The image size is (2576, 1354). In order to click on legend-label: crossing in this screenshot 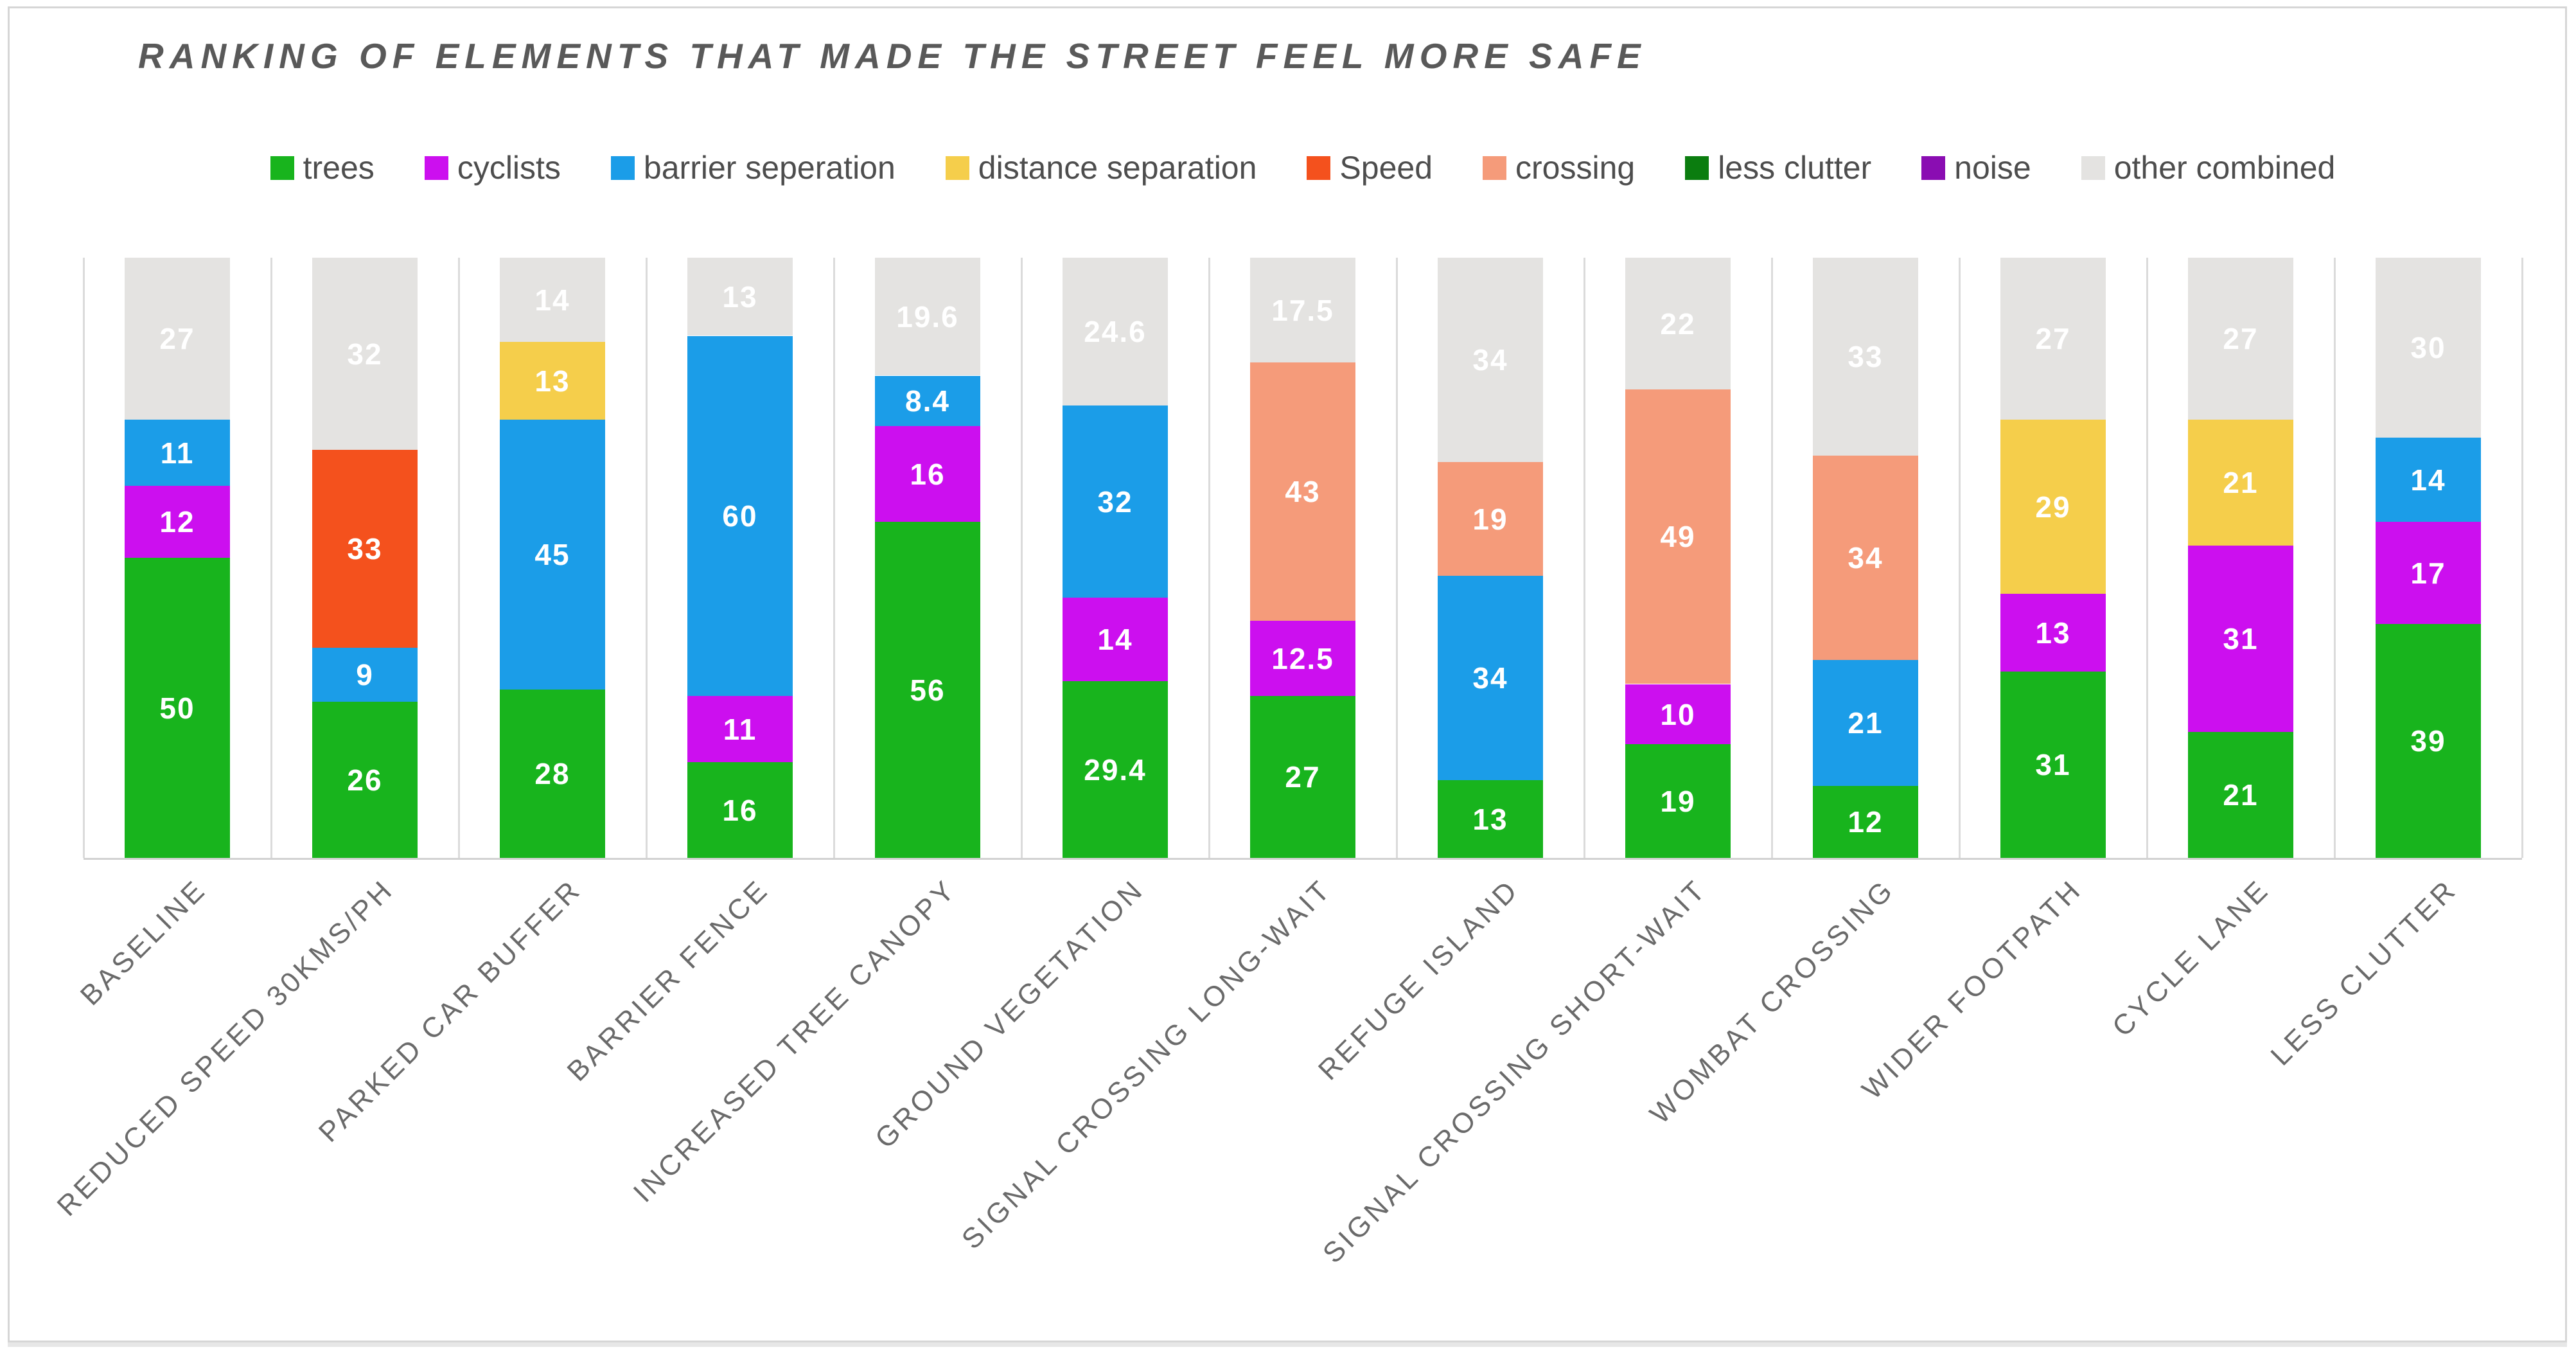, I will do `click(1575, 168)`.